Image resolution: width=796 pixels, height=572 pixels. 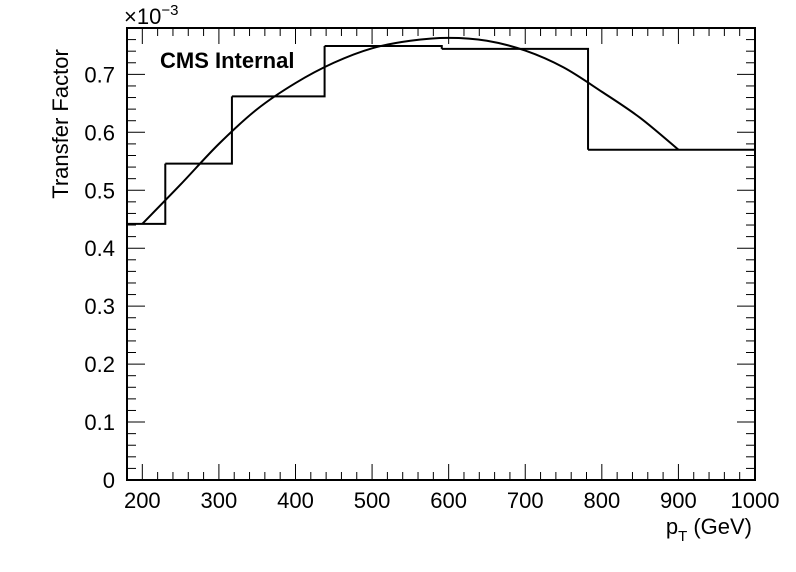 I want to click on x-axis-title: pT (GeV), so click(x=709, y=529).